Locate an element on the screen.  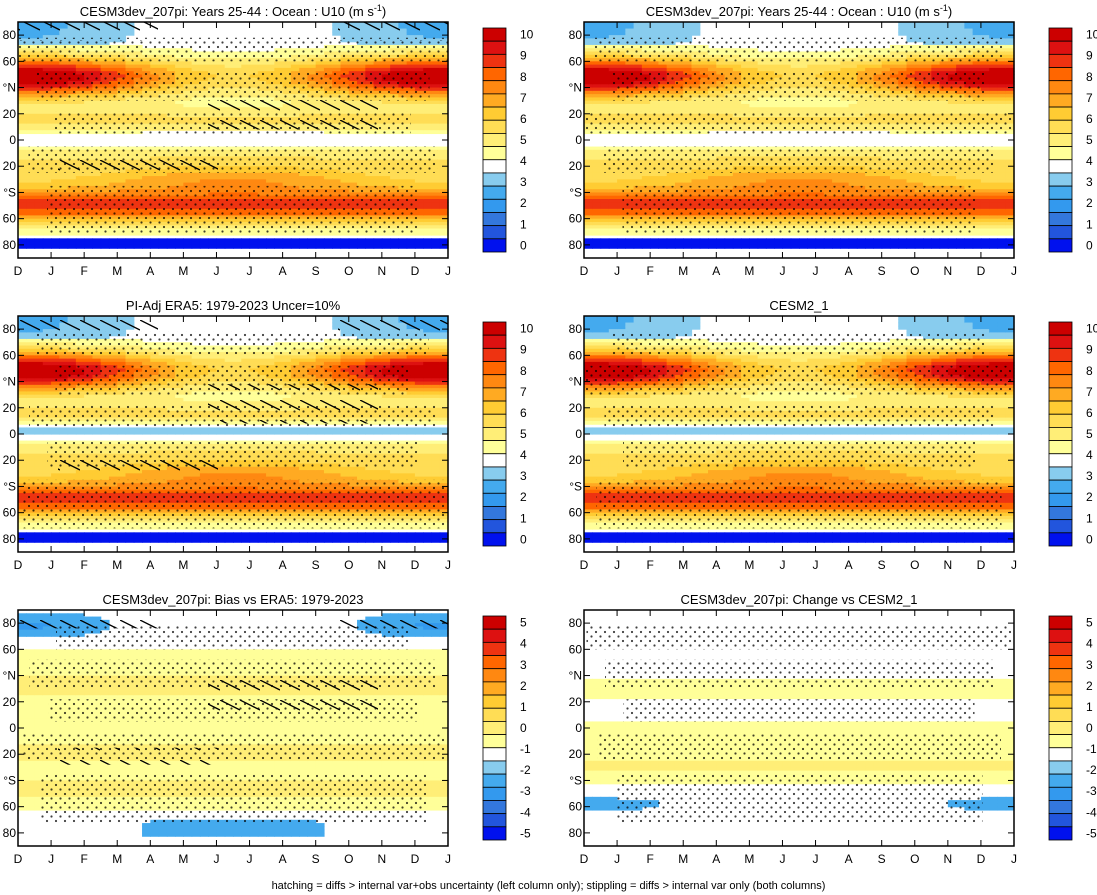
chart-title-end: ) is located at coordinates (950, 11).